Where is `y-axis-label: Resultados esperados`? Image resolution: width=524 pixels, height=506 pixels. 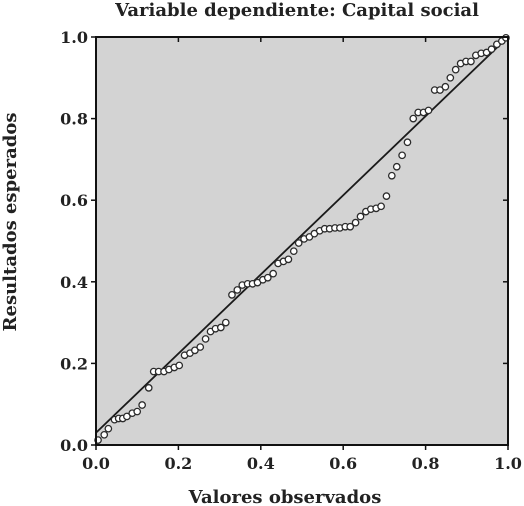
y-axis-label: Resultados esperados is located at coordinates (10, 222).